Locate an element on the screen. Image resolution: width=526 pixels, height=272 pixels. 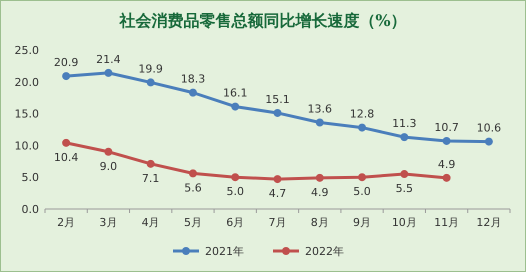
data-label: 5.6 is located at coordinates (193, 187).